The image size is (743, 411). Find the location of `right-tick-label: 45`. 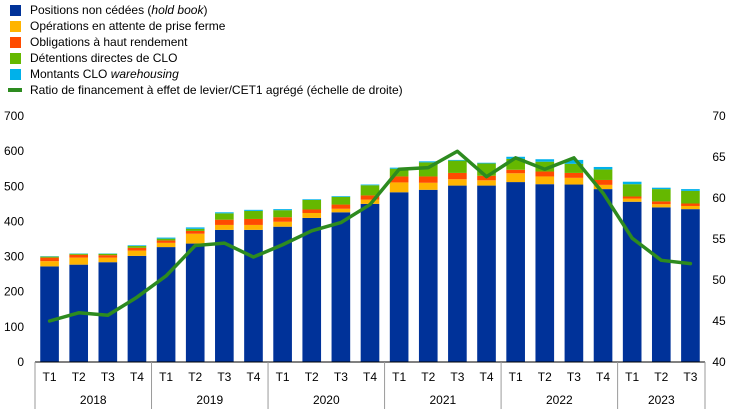

right-tick-label: 45 is located at coordinates (719, 321).